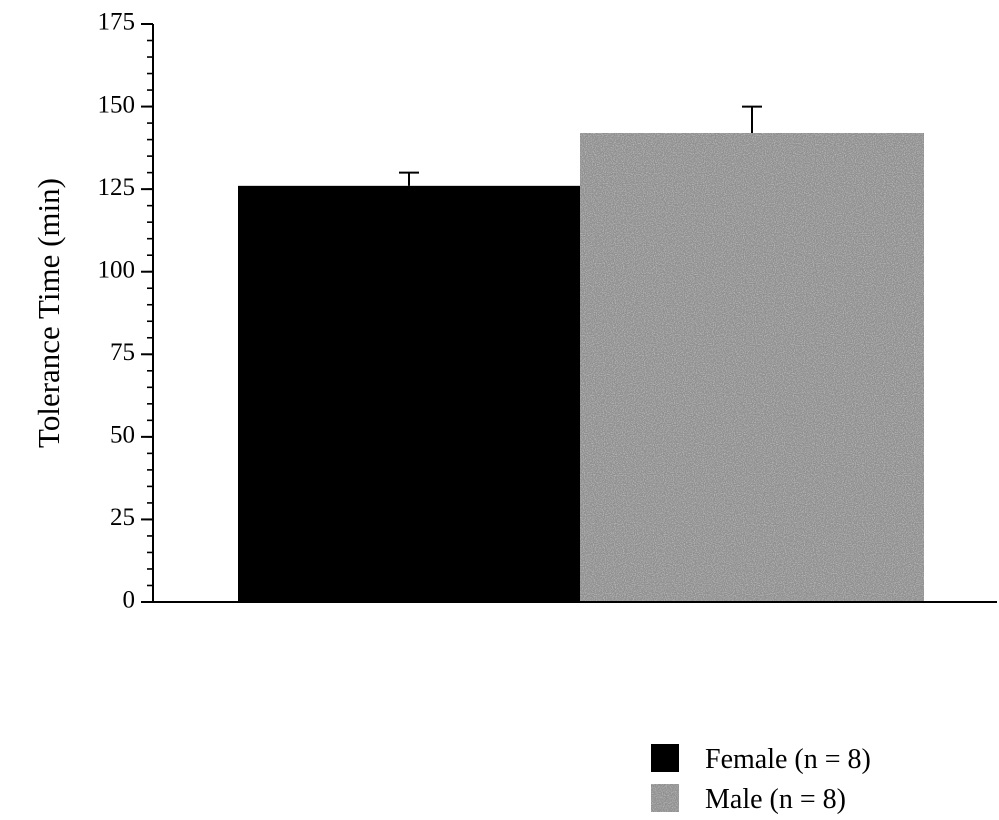  Describe the element at coordinates (122, 517) in the screenshot. I see `y-tick-label: 25` at that location.